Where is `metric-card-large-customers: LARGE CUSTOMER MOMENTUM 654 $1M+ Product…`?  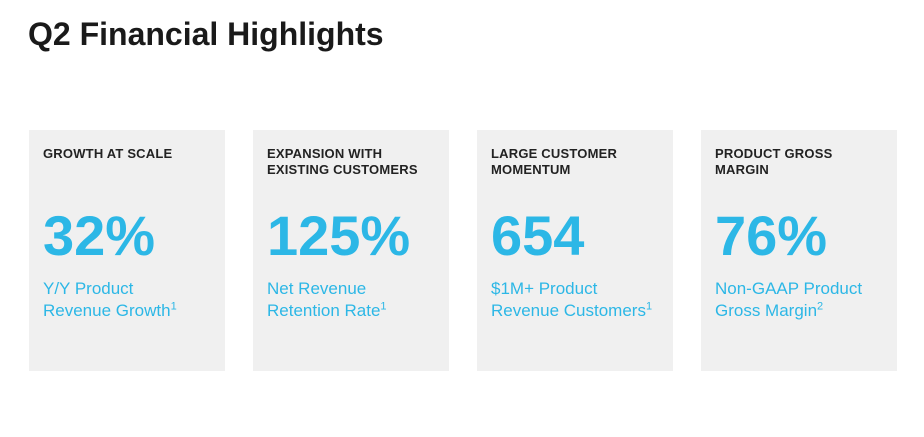 metric-card-large-customers: LARGE CUSTOMER MOMENTUM 654 $1M+ Product… is located at coordinates (575, 250).